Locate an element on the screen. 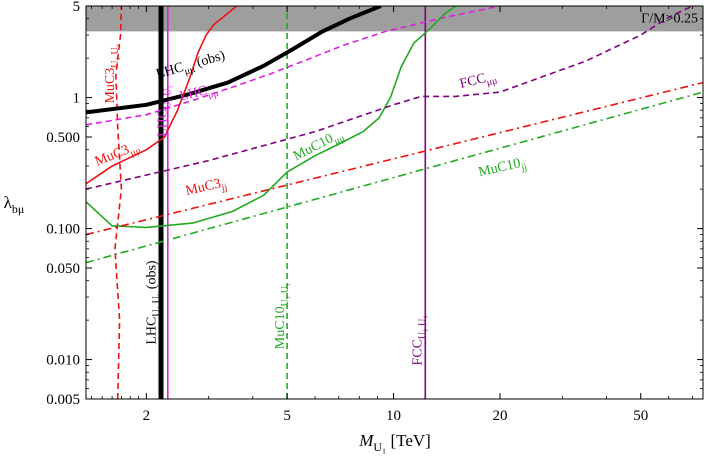  x-tick-label: 10 is located at coordinates (393, 416).